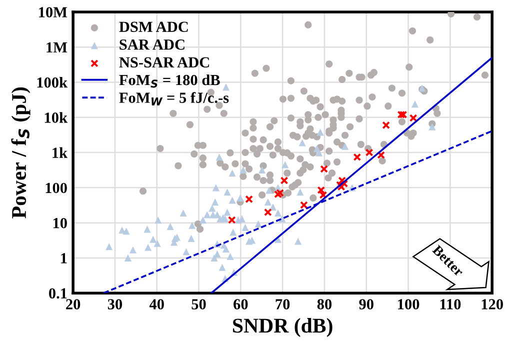 This screenshot has width=511, height=342. Describe the element at coordinates (64, 258) in the screenshot. I see `y-tick-label: 1` at that location.